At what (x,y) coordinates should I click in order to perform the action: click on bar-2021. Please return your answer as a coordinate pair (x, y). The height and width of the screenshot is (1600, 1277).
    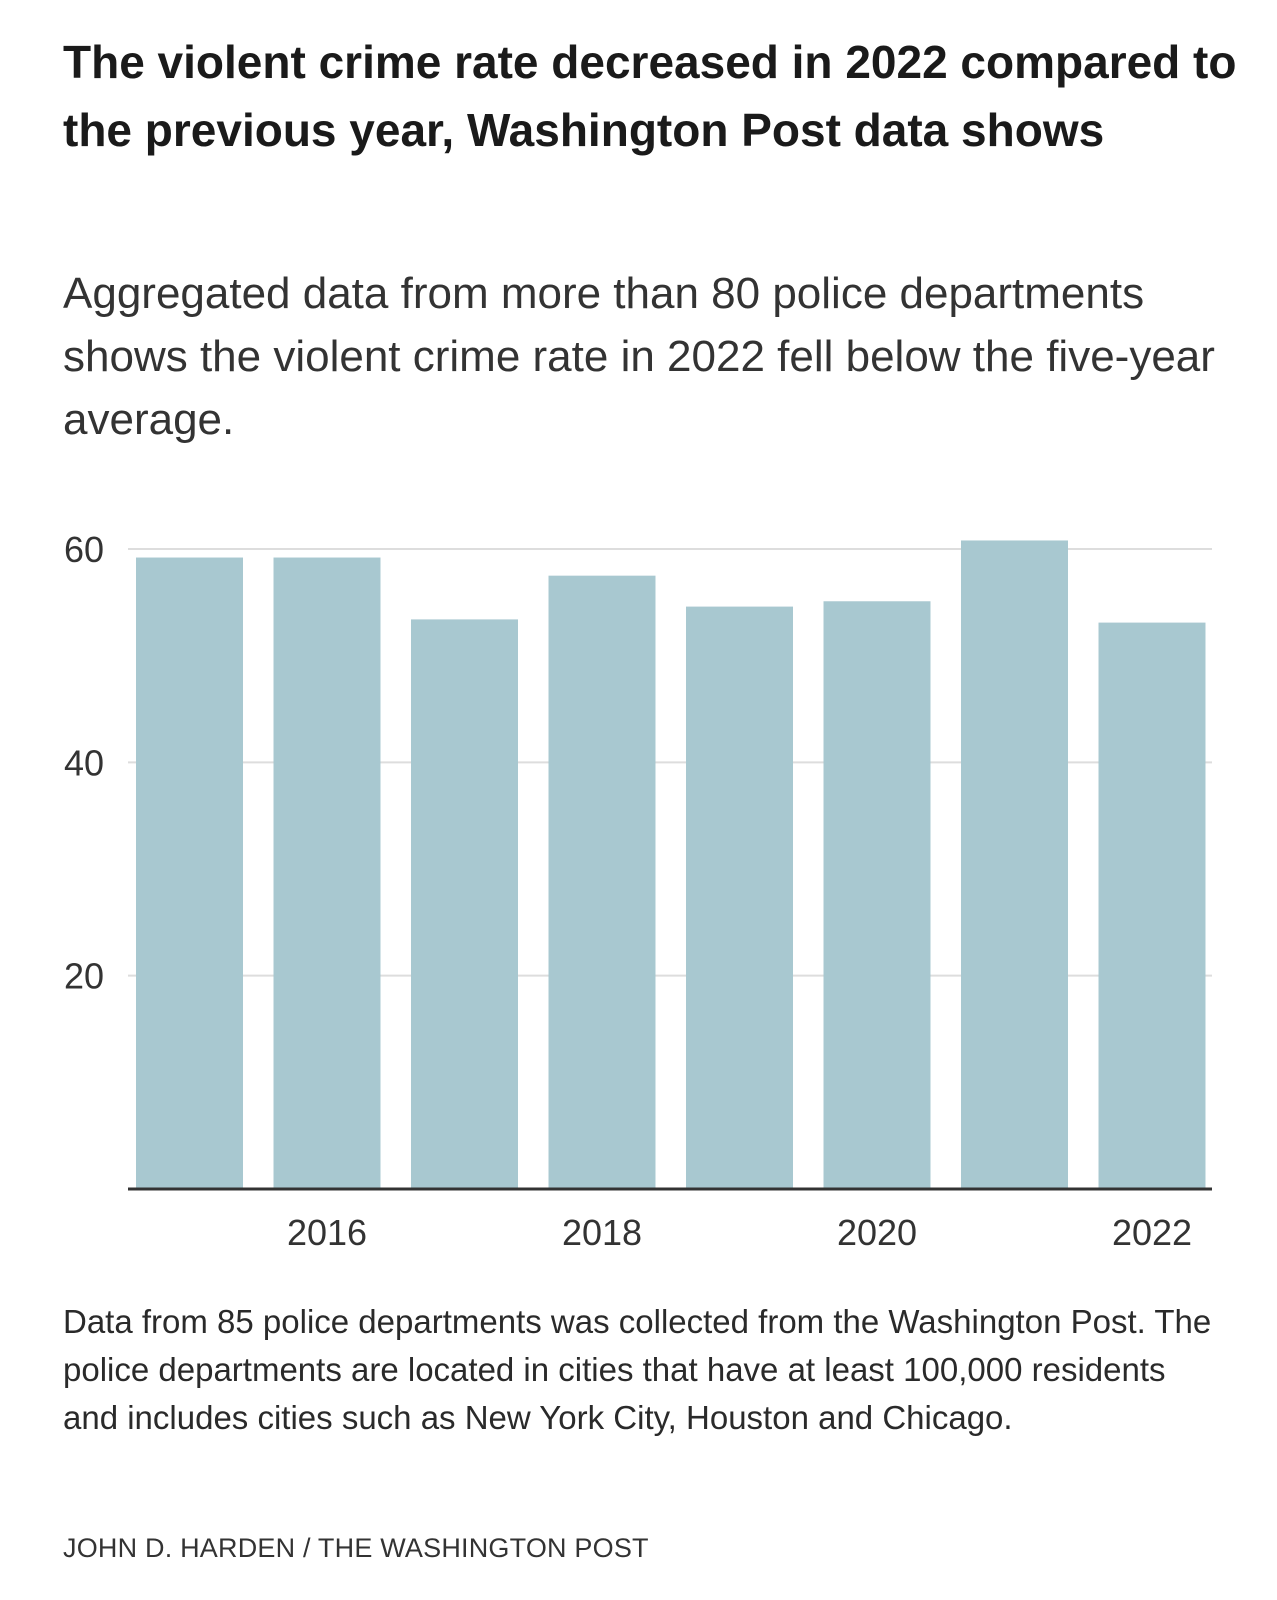
    Looking at the image, I should click on (1014, 864).